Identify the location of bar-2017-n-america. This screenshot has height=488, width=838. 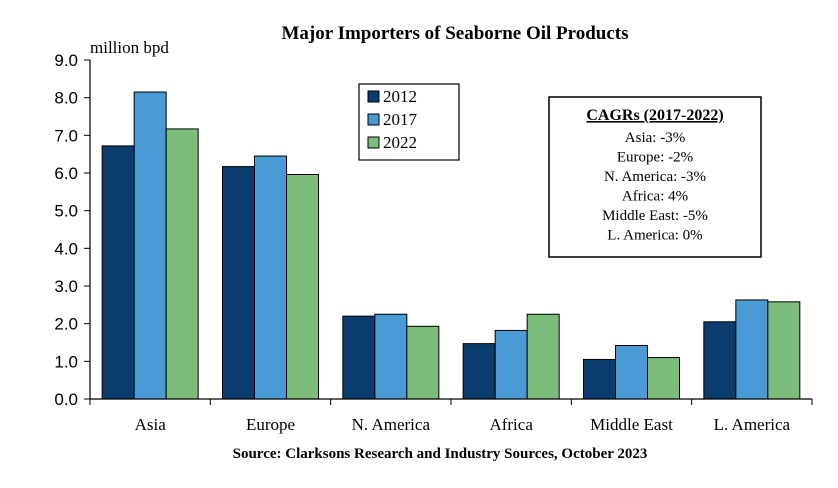
(391, 356).